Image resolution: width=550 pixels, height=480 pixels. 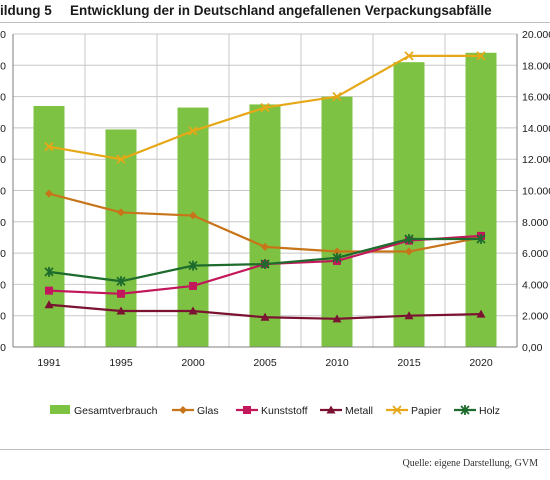 I want to click on legend-label-metall: Metall, so click(x=359, y=411).